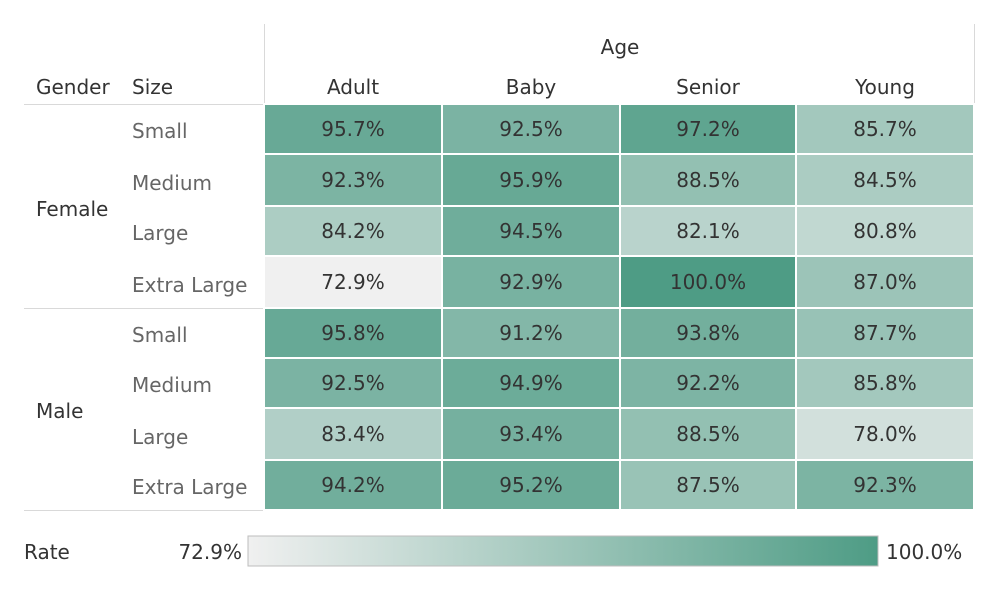 The width and height of the screenshot is (1000, 600). I want to click on cell-value-label: 72.9%, so click(353, 282).